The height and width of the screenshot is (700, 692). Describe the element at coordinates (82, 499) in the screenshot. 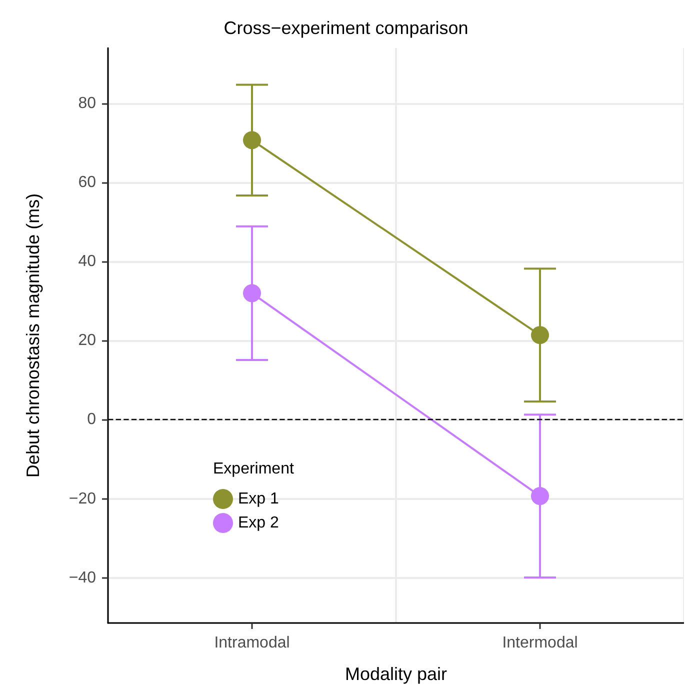

I see `y-tick-label: −20` at that location.